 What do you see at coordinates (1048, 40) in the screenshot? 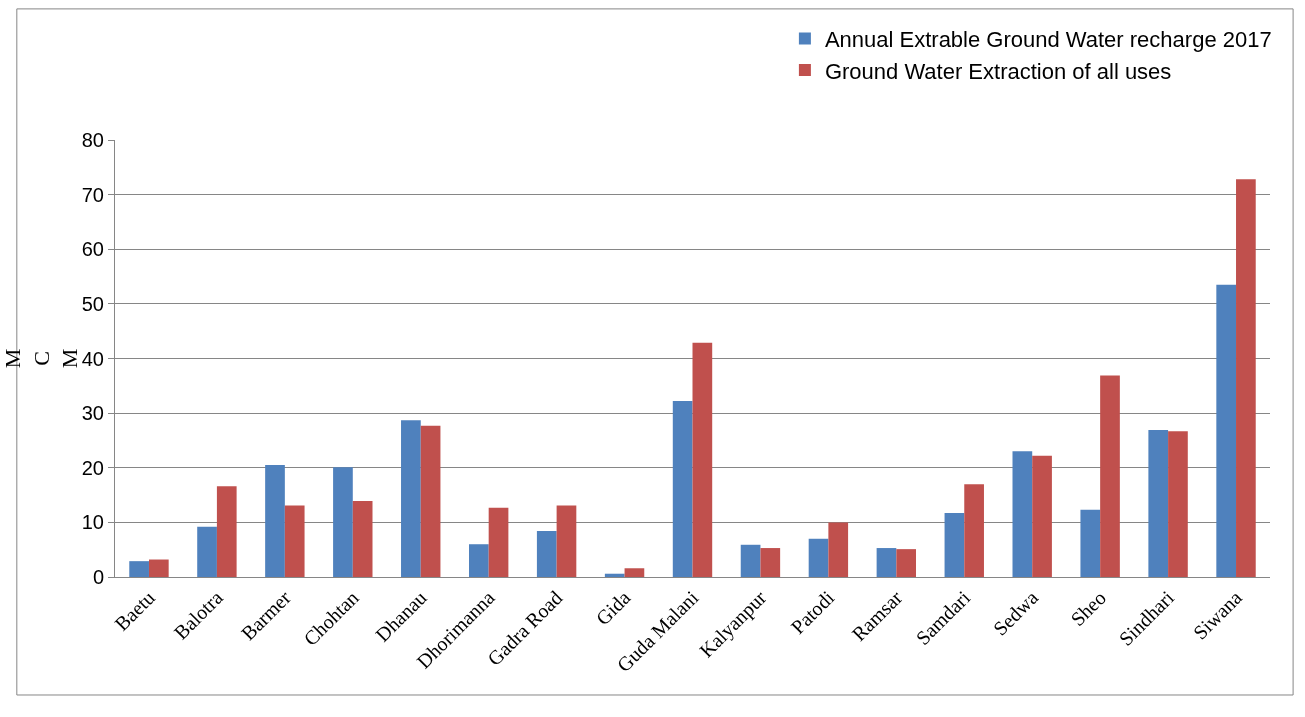
I see `legend-label: Annual Extrable Ground Water recharge 2017` at bounding box center [1048, 40].